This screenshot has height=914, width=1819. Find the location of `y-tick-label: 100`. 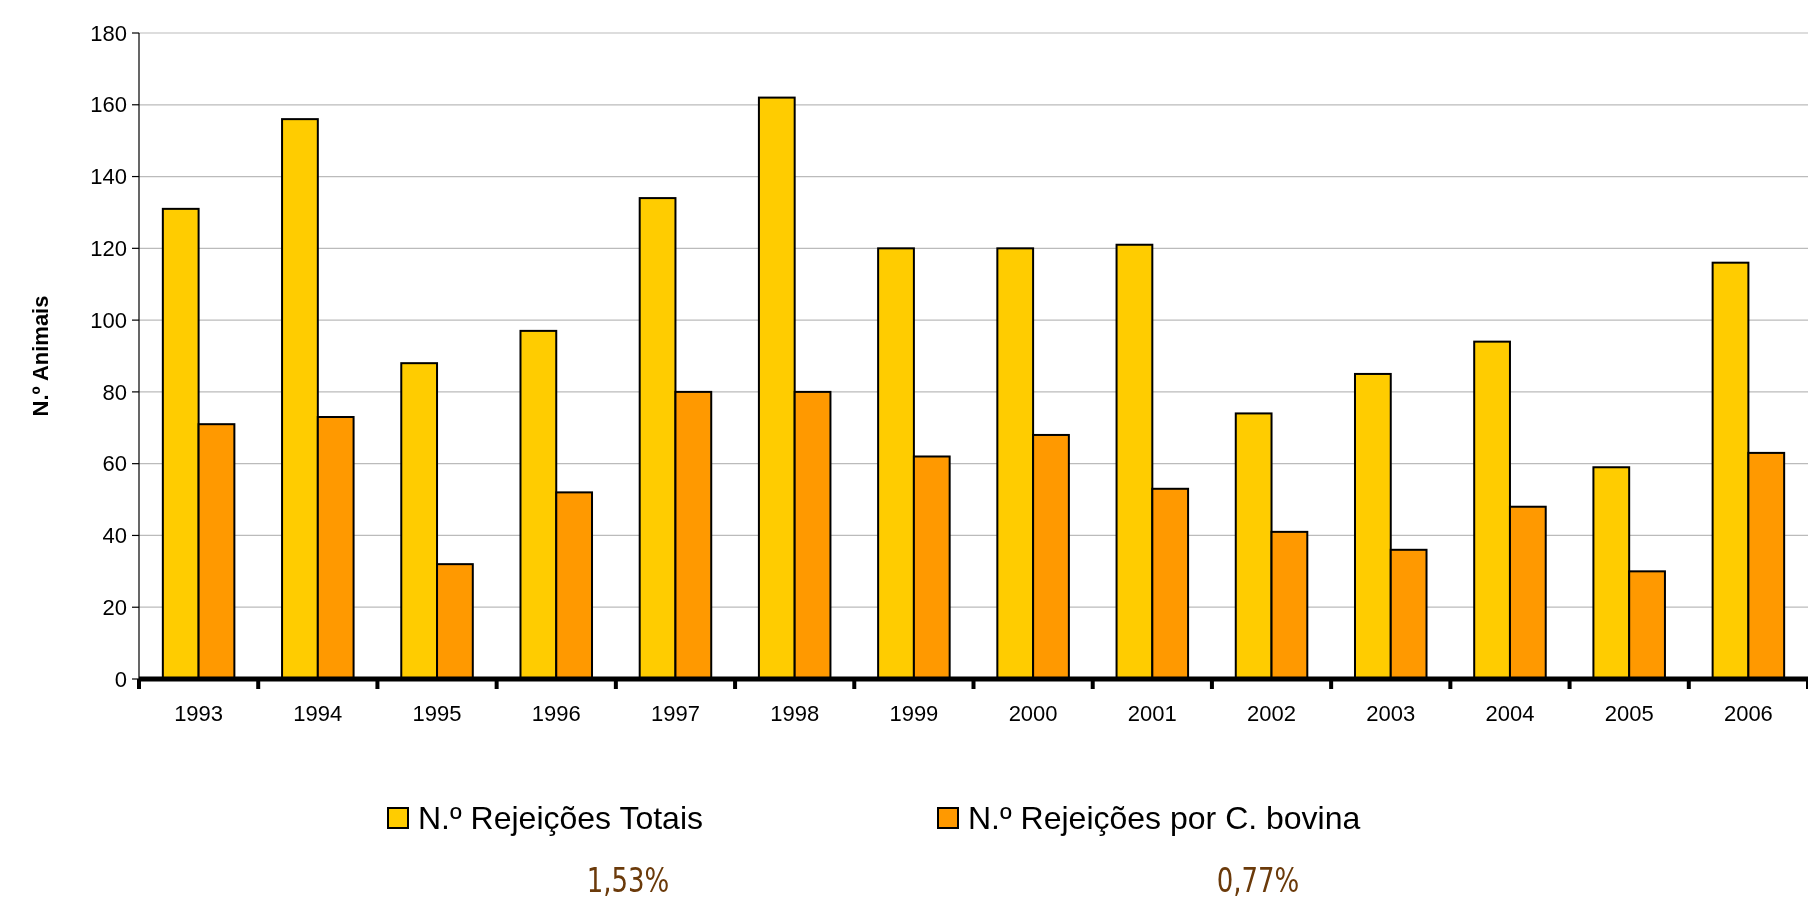

y-tick-label: 100 is located at coordinates (108, 320).